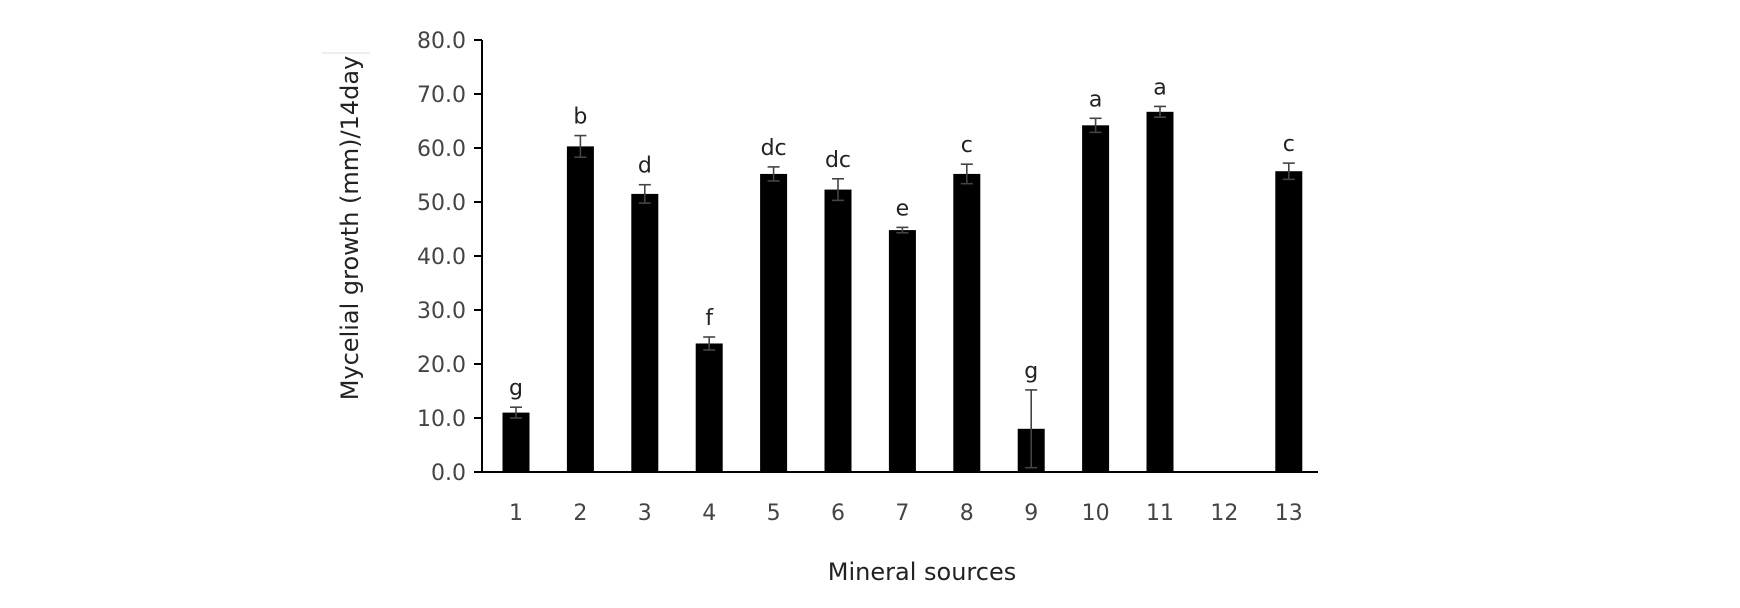 This screenshot has height=608, width=1740. Describe the element at coordinates (441, 149) in the screenshot. I see `y-tick-label: 60.0` at that location.